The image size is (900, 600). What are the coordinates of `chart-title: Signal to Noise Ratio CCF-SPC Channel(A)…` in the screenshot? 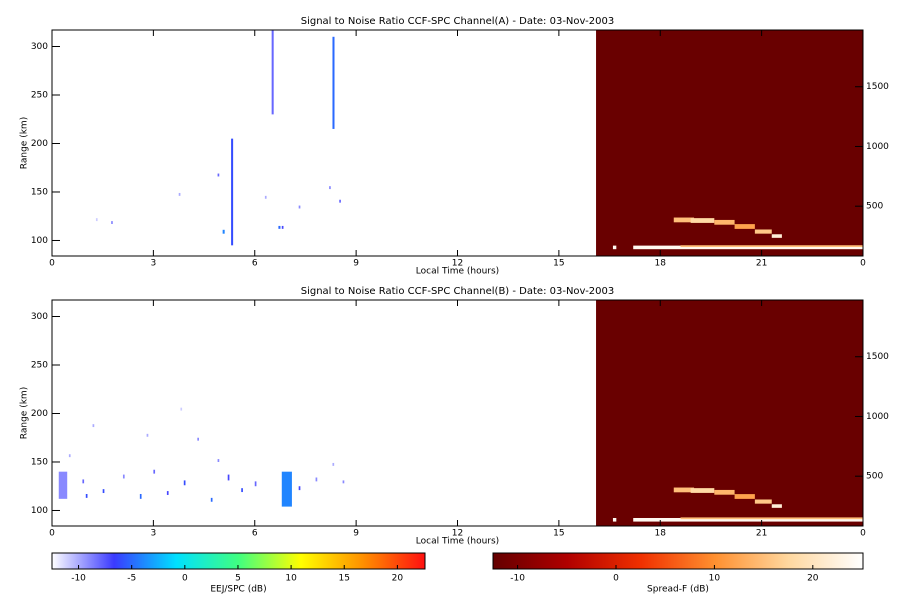 It's located at (458, 21).